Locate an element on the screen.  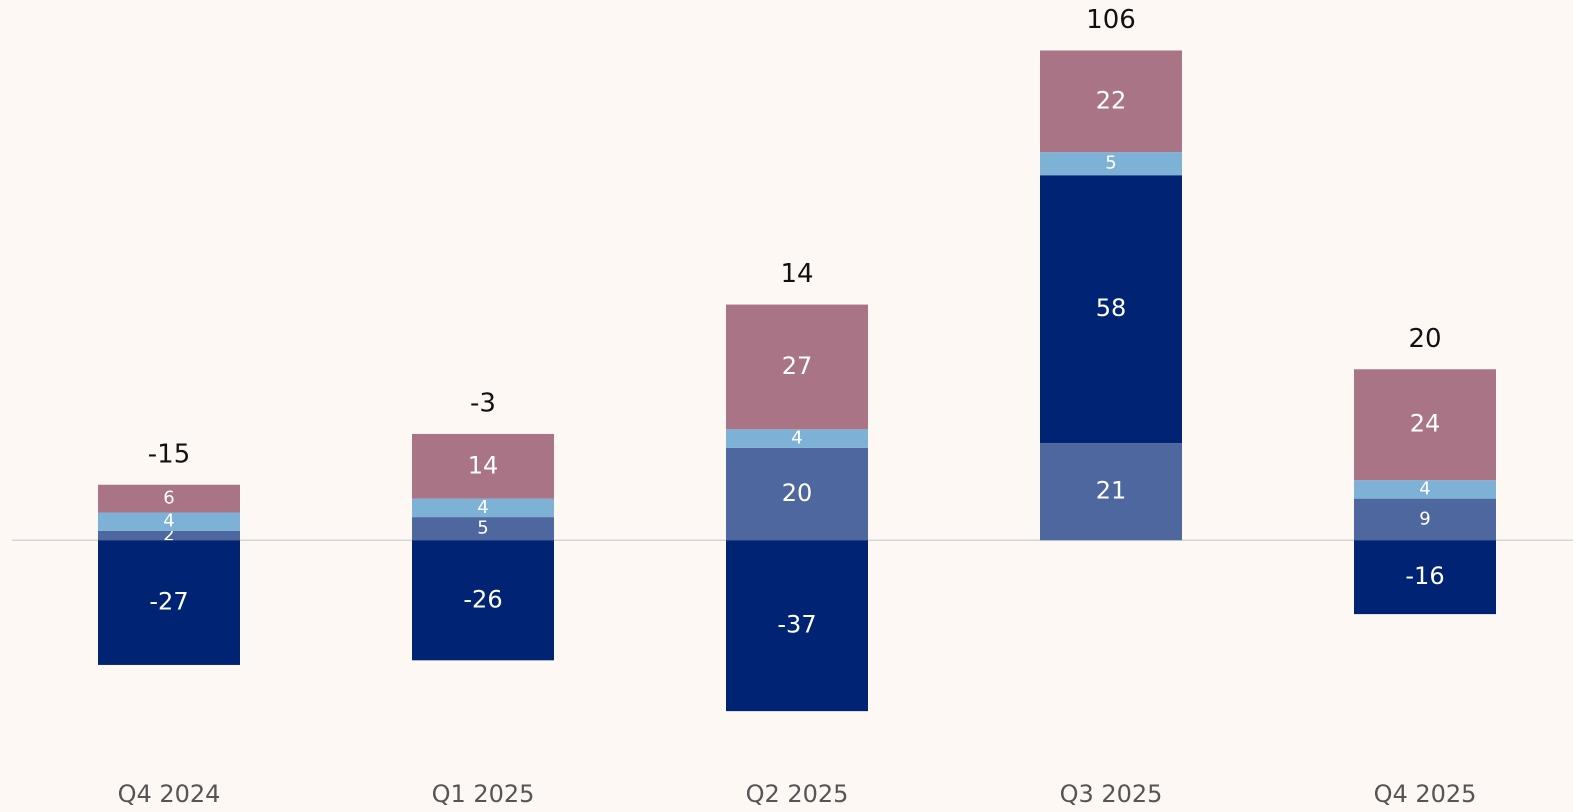
x-tick-label: Q4 2025 is located at coordinates (1425, 794).